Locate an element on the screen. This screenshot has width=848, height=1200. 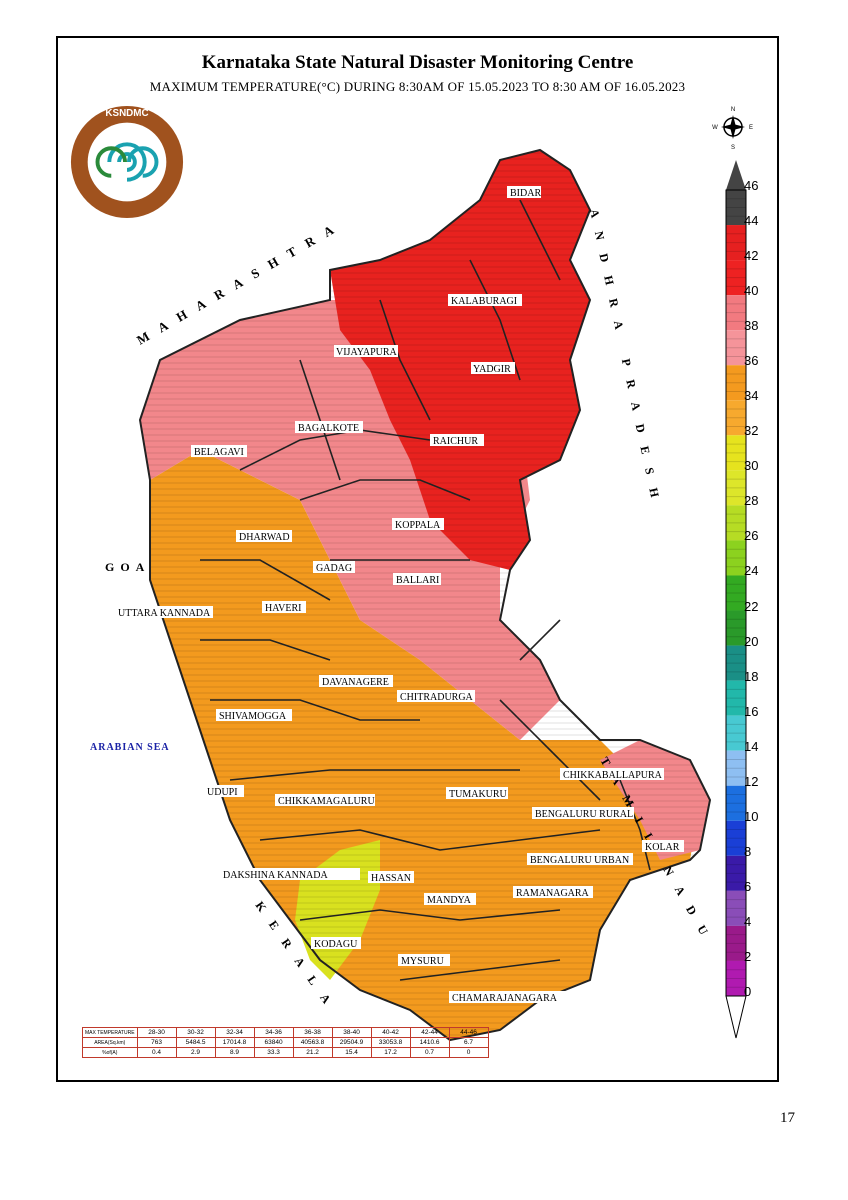
legend-tick-label: 8 is located at coordinates (748, 851).